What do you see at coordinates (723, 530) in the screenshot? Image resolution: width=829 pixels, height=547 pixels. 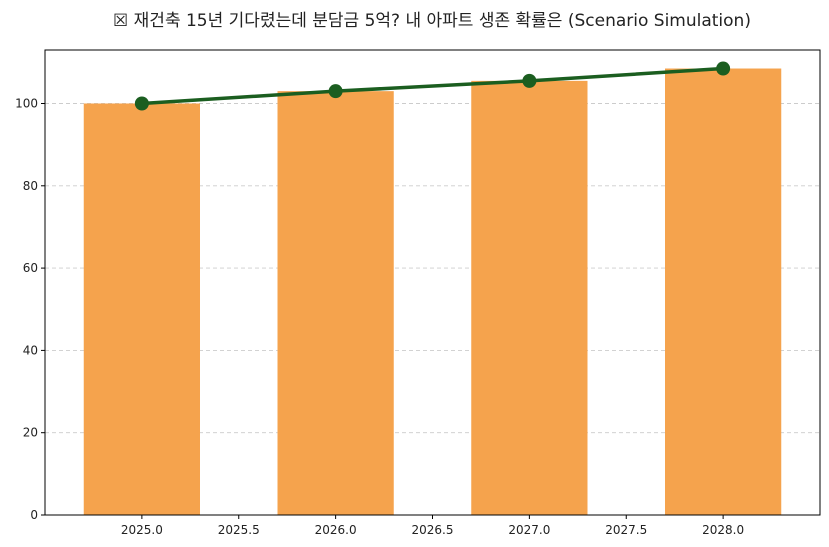 I see `x-tick-label-6: 2028.0` at bounding box center [723, 530].